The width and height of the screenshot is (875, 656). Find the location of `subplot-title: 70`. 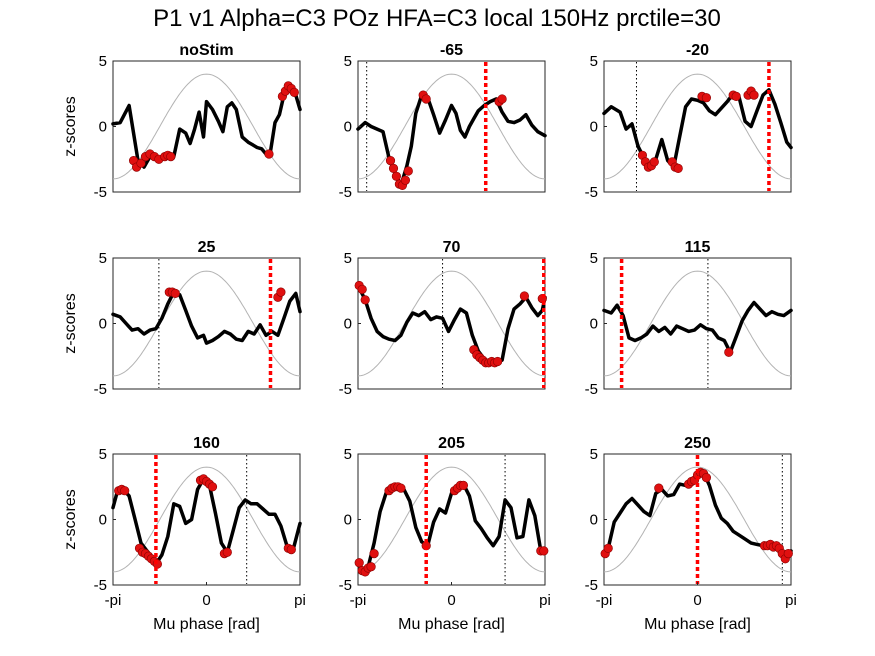

subplot-title: 70 is located at coordinates (452, 247).